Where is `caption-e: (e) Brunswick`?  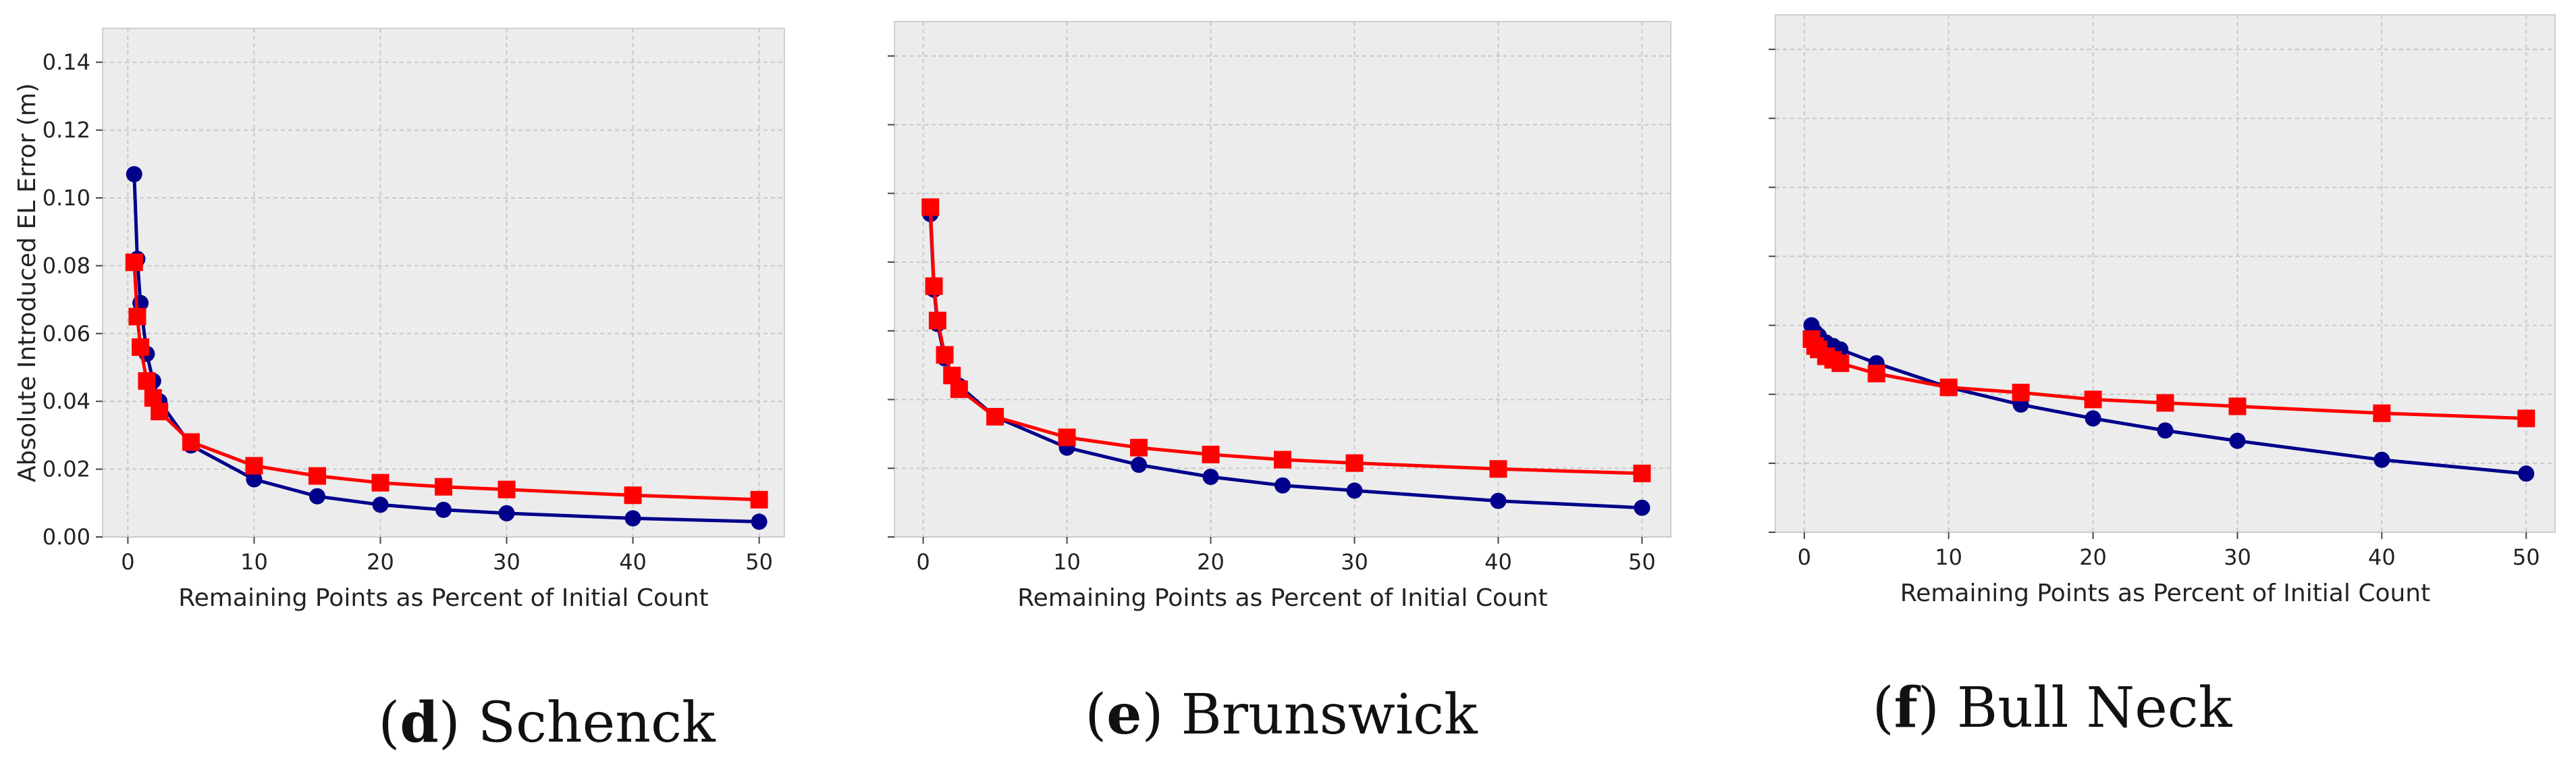
caption-e: (e) Brunswick is located at coordinates (1281, 715).